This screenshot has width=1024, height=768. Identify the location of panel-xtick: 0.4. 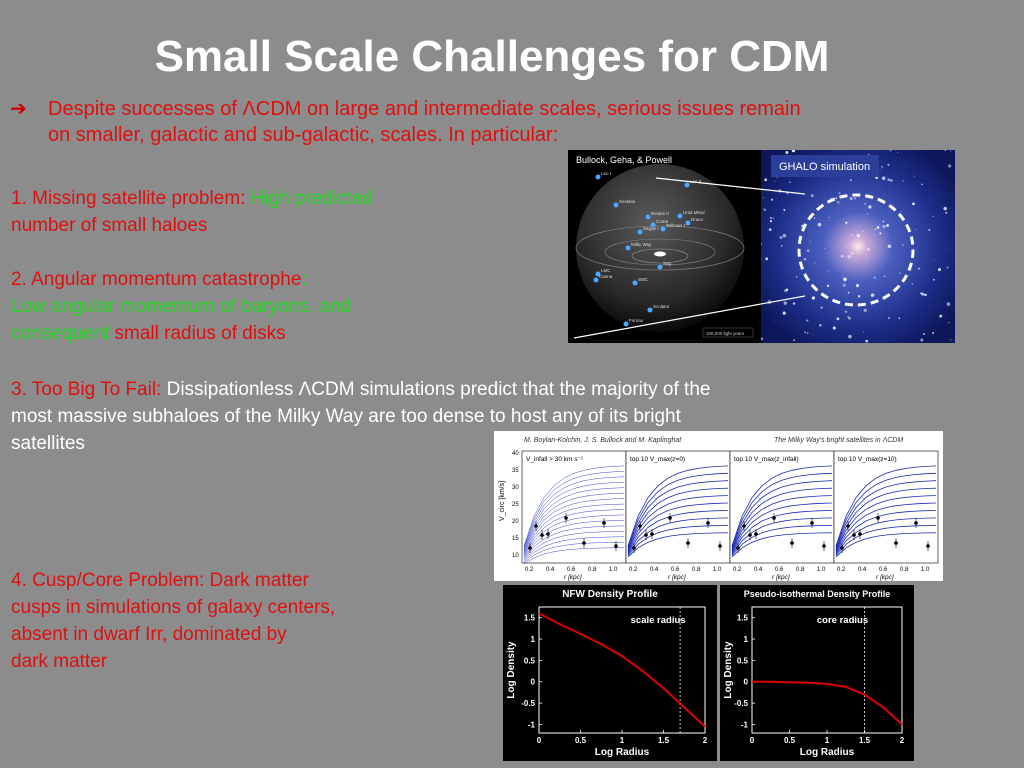
(550, 570).